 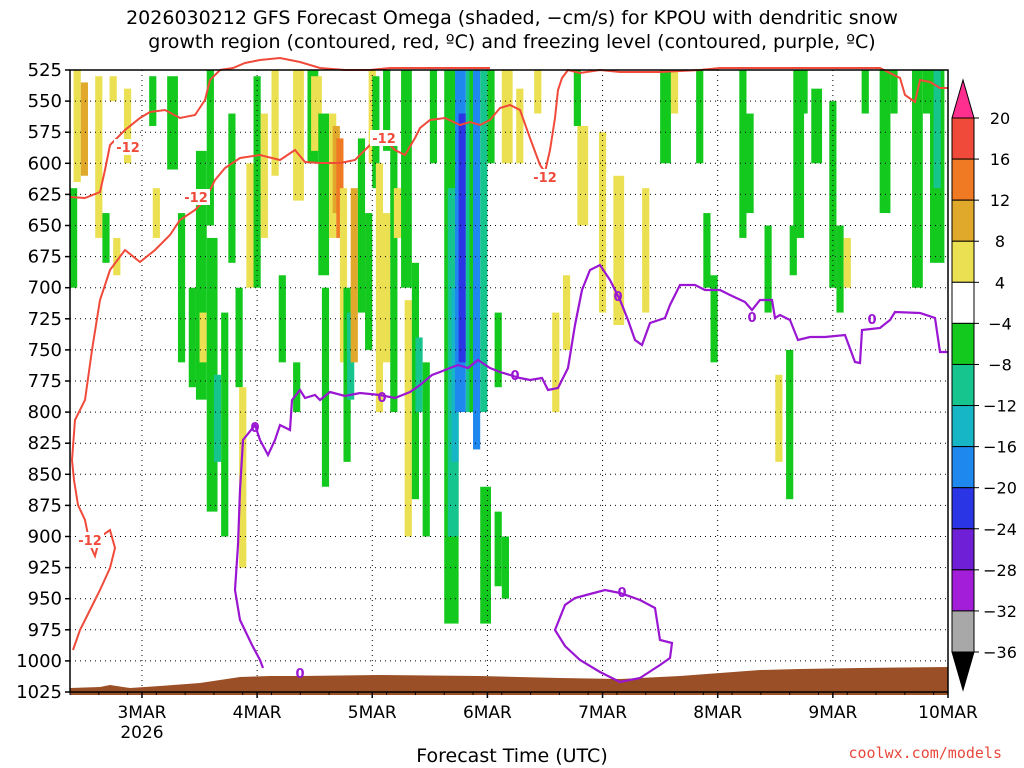 What do you see at coordinates (1000, 118) in the screenshot?
I see `colorbar-label: 20` at bounding box center [1000, 118].